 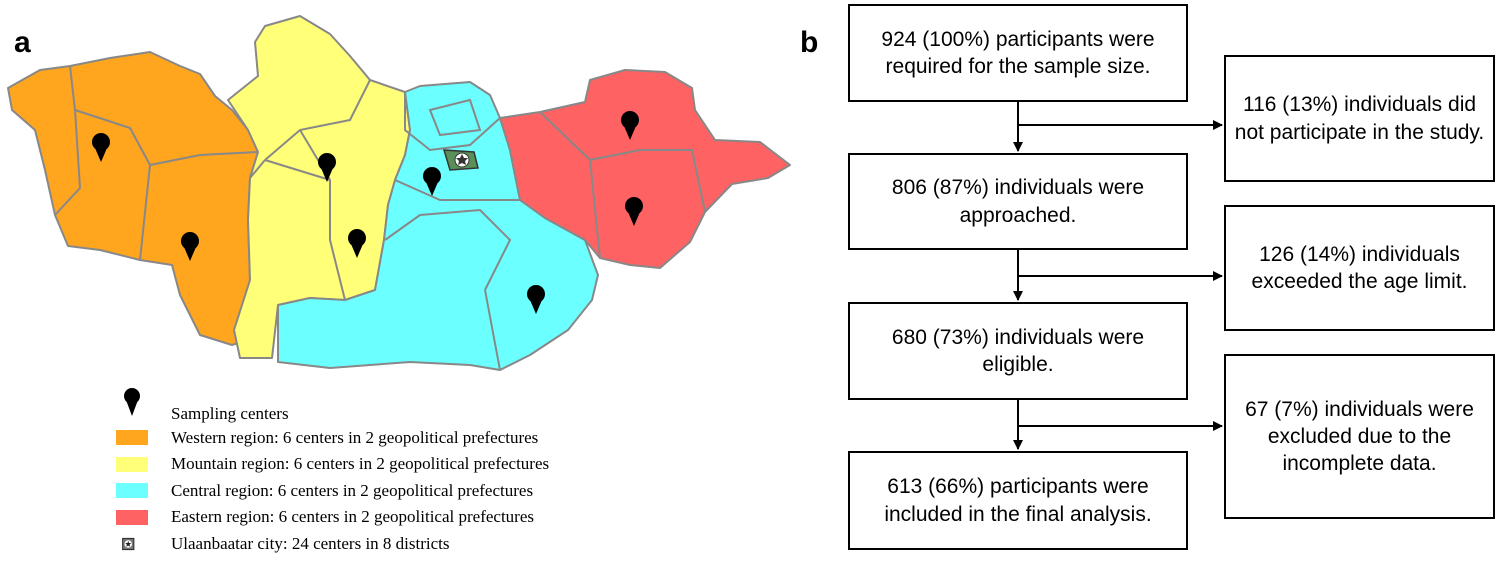 I want to click on sampling-pins, so click(x=367, y=212).